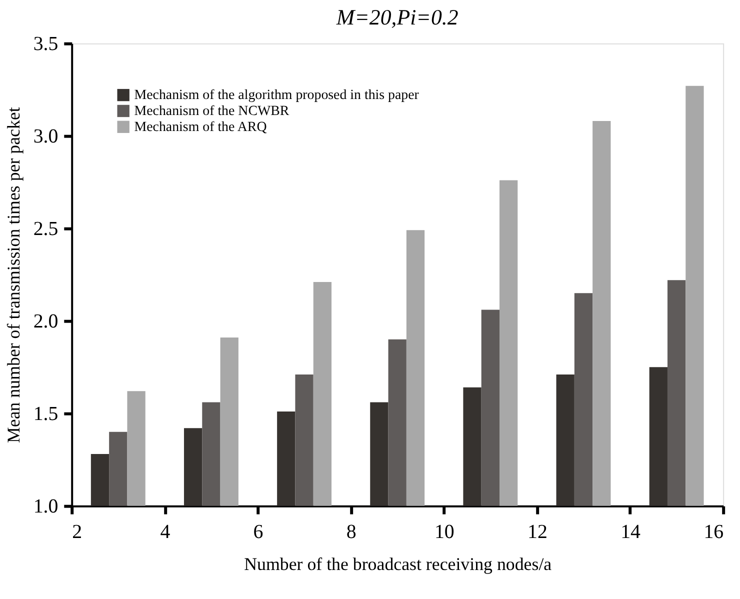  I want to click on chart-title: M=20,Pi=0.2, so click(396, 17).